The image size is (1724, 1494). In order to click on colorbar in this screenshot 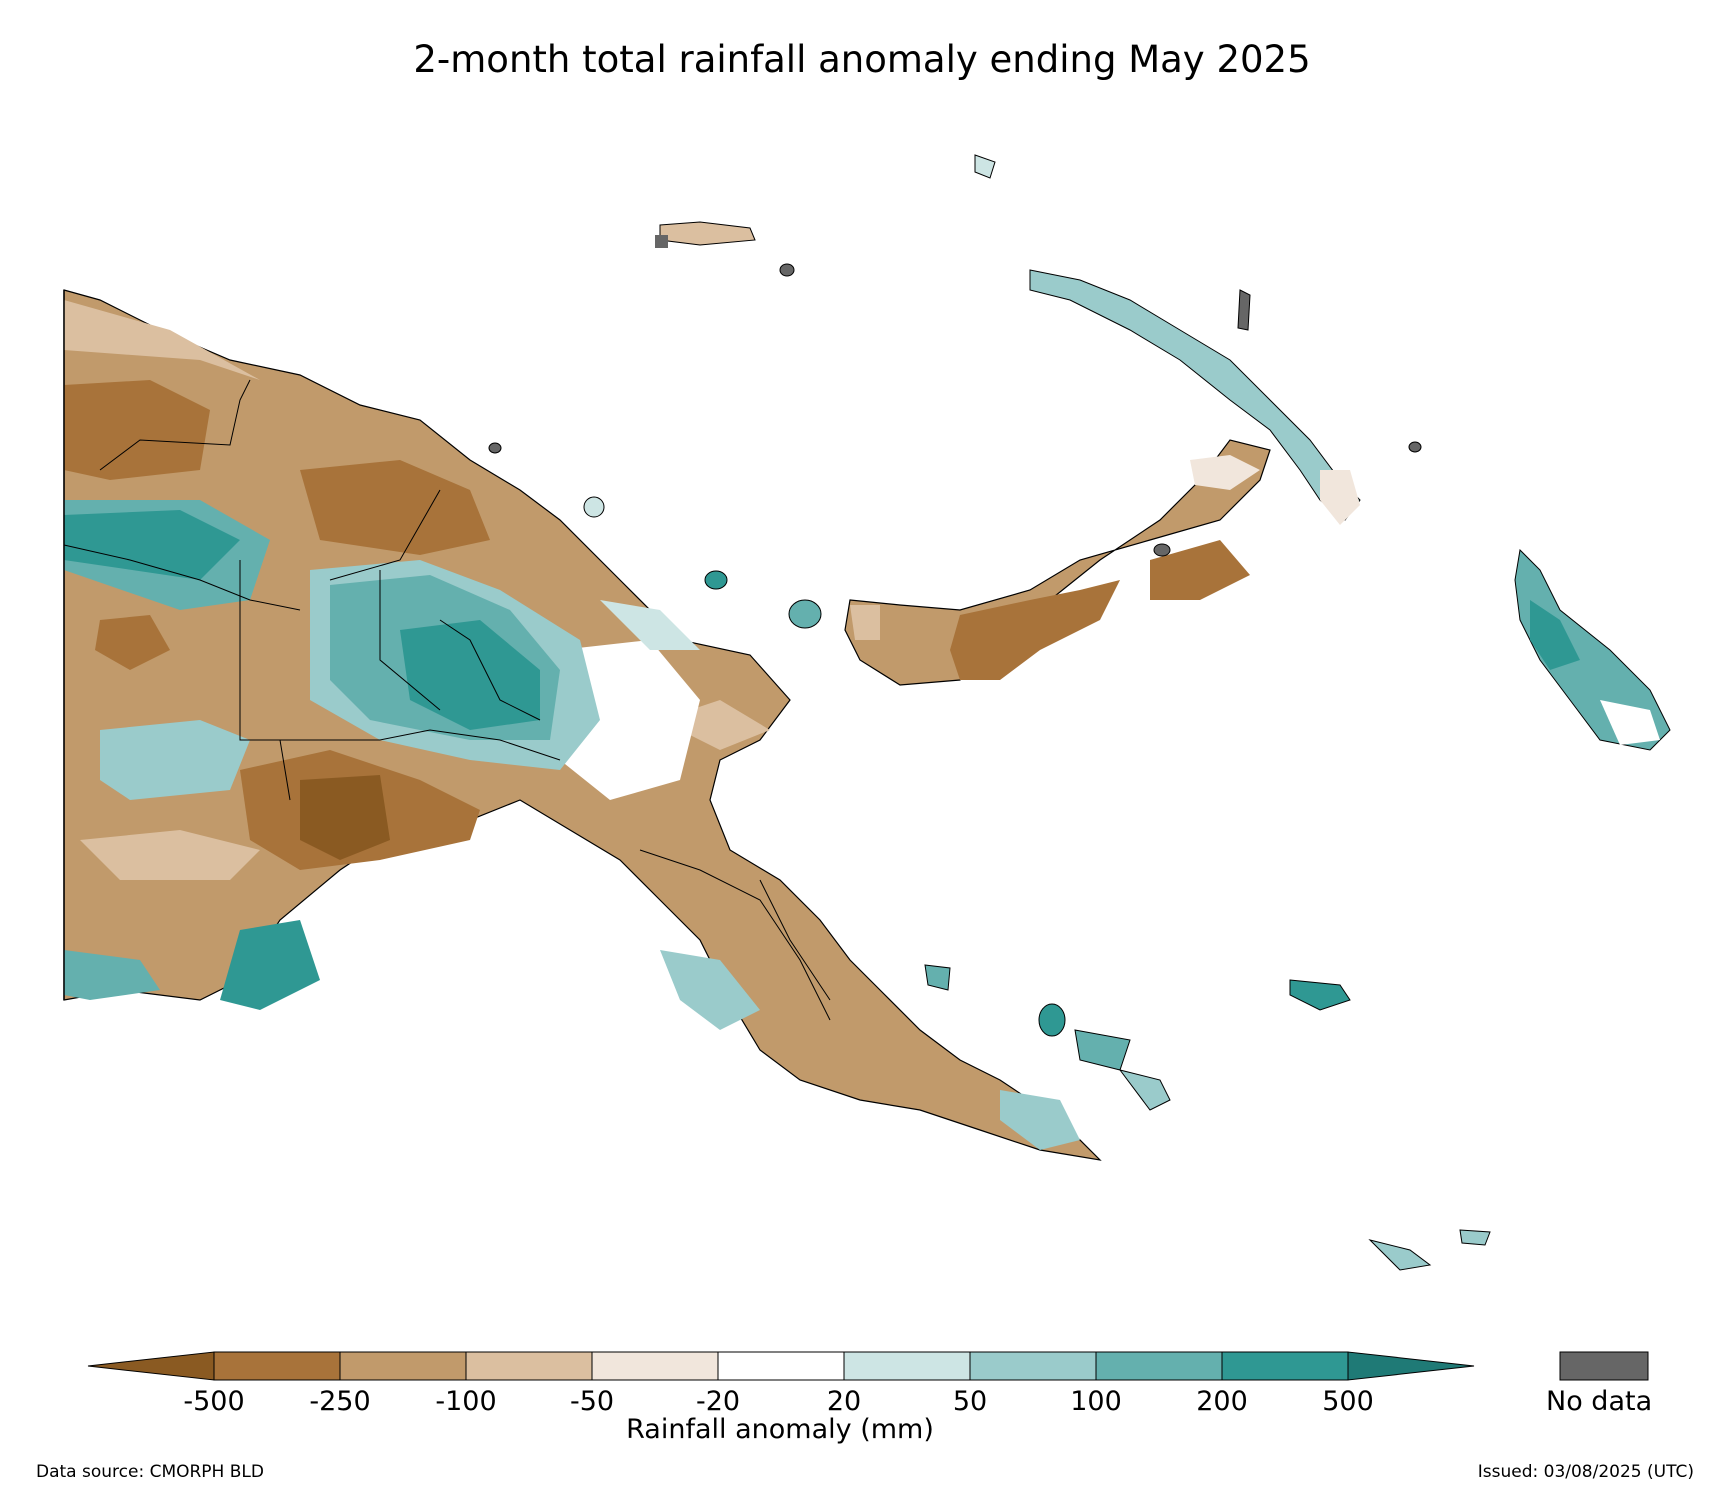, I will do `click(781, 1366)`.